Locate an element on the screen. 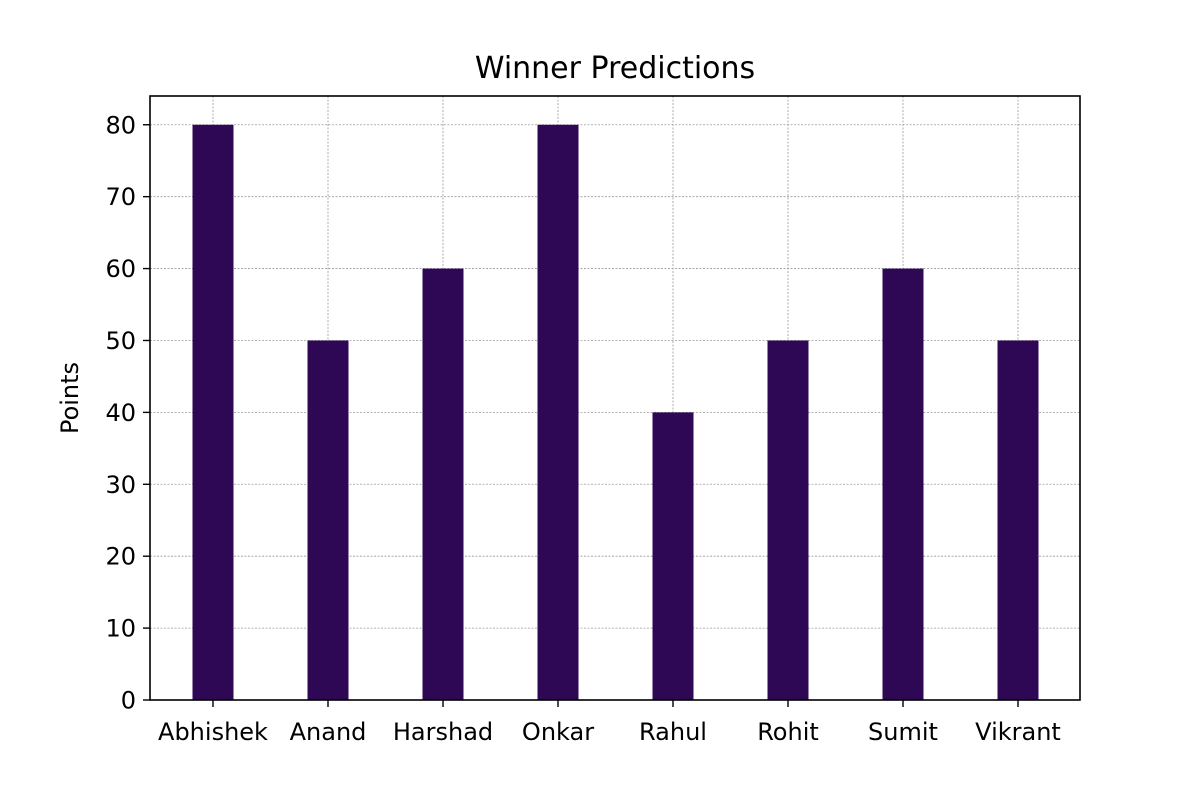  y-tick-label: 60 is located at coordinates (120, 269).